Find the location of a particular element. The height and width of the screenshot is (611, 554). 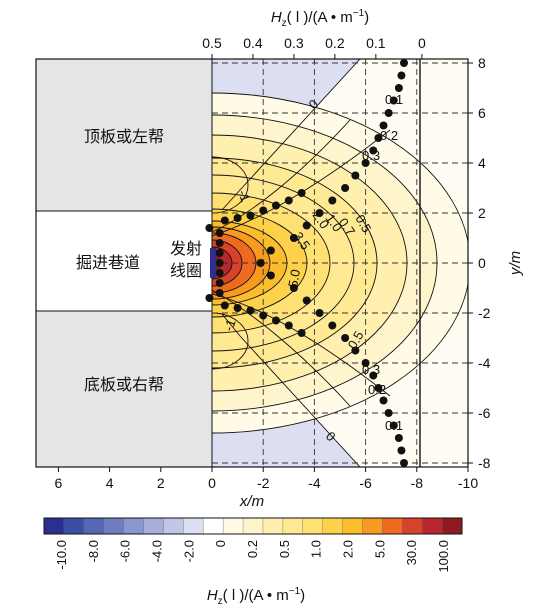

coil-label-line1: 发射 is located at coordinates (186, 248).